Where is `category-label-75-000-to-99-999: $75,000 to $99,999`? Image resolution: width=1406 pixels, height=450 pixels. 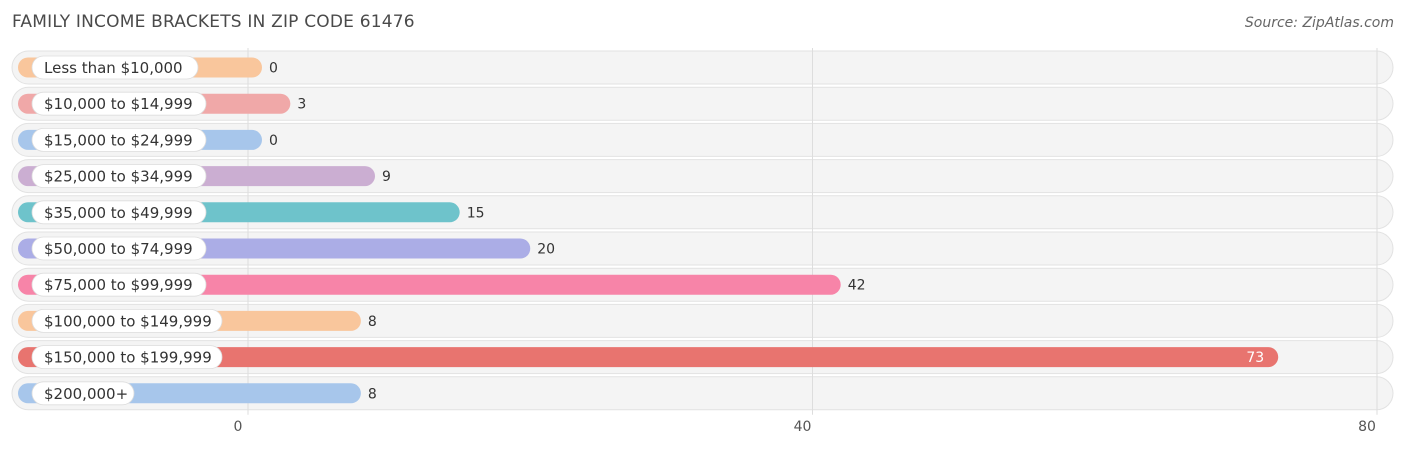
category-label-75-000-to-99-999: $75,000 to $99,999 is located at coordinates (118, 285).